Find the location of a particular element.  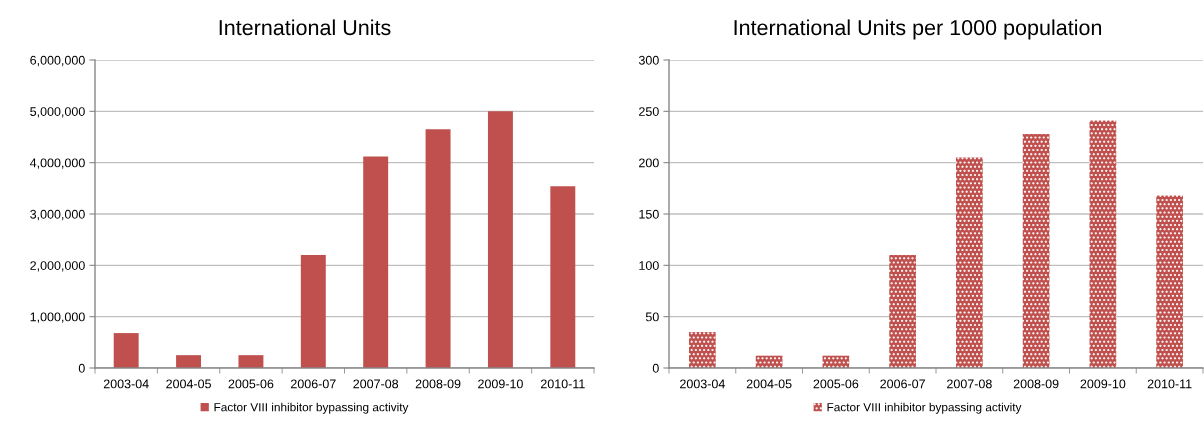

y-tick-label: 250 is located at coordinates (649, 111).